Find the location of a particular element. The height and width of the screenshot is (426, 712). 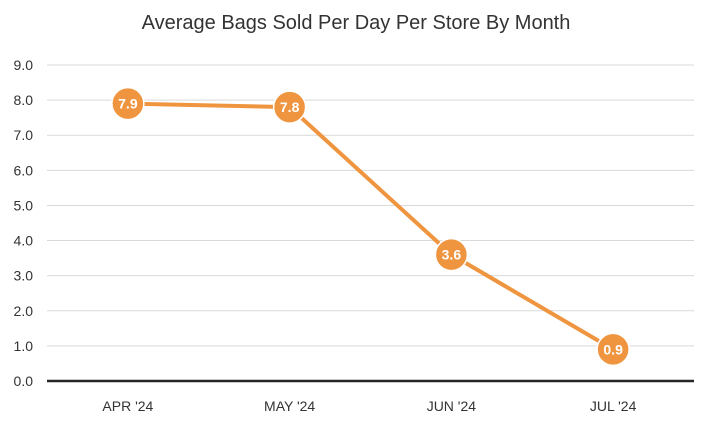

data-label: 3.6 is located at coordinates (452, 255).